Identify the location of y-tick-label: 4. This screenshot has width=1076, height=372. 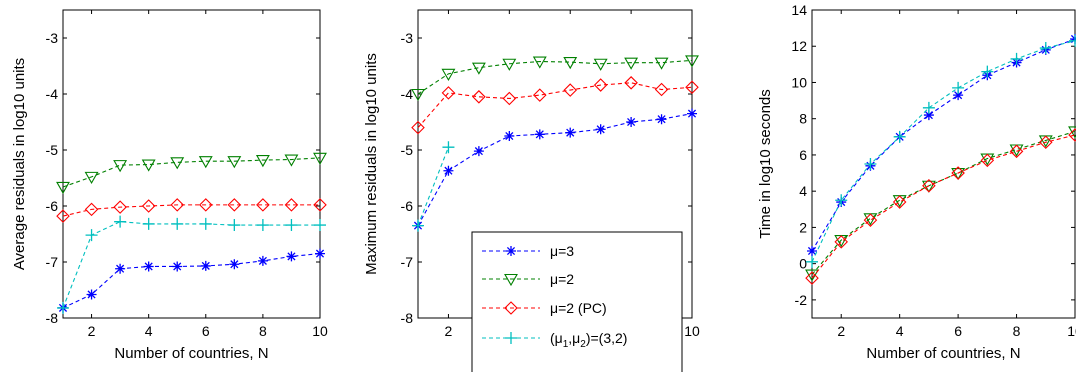
(803, 191).